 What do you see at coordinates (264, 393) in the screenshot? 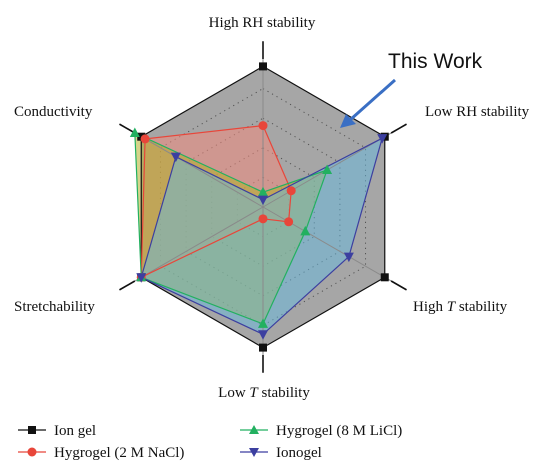
I see `axis-label-low-t: Low T stability` at bounding box center [264, 393].